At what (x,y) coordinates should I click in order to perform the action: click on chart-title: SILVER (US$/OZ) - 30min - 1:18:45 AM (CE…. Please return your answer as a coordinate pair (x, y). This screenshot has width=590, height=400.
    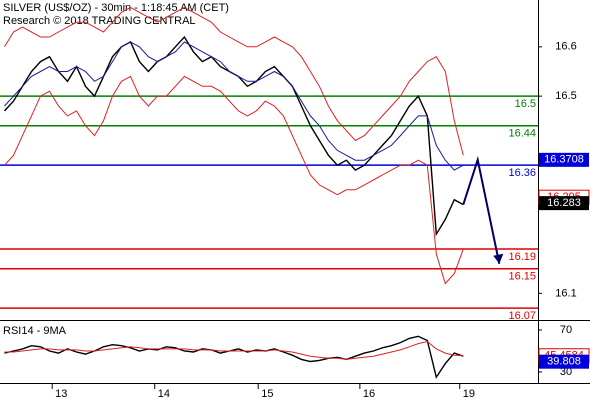
    Looking at the image, I should click on (116, 8).